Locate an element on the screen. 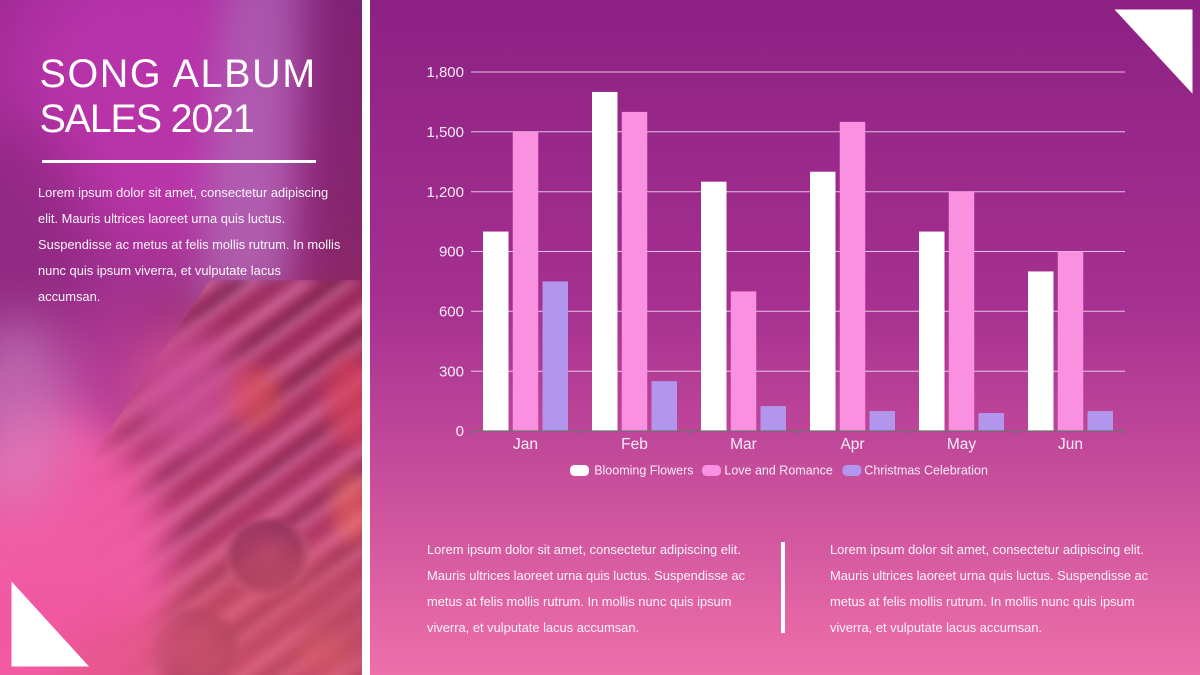 Image resolution: width=1200 pixels, height=675 pixels. svg-text: 1,500 is located at coordinates (445, 132).